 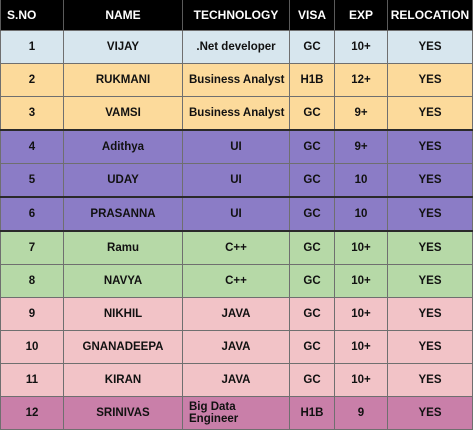 What do you see at coordinates (123, 113) in the screenshot?
I see `cell-name: VAMSI` at bounding box center [123, 113].